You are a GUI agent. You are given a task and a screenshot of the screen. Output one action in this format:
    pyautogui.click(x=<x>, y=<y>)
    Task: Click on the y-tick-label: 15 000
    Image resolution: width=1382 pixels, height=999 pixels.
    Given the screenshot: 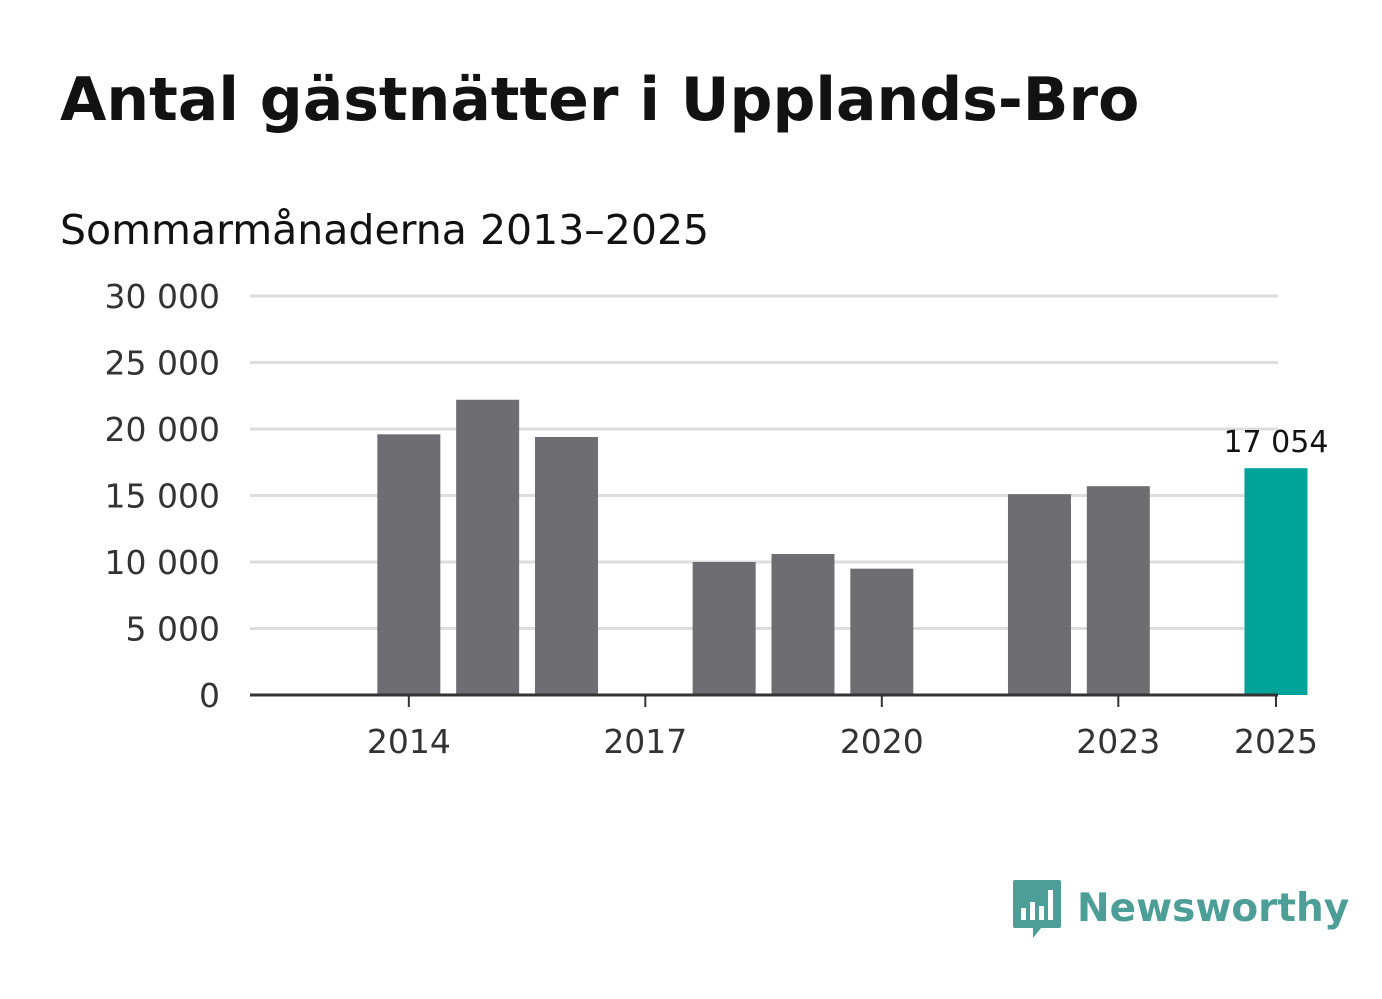 What is the action you would take?
    pyautogui.click(x=162, y=496)
    